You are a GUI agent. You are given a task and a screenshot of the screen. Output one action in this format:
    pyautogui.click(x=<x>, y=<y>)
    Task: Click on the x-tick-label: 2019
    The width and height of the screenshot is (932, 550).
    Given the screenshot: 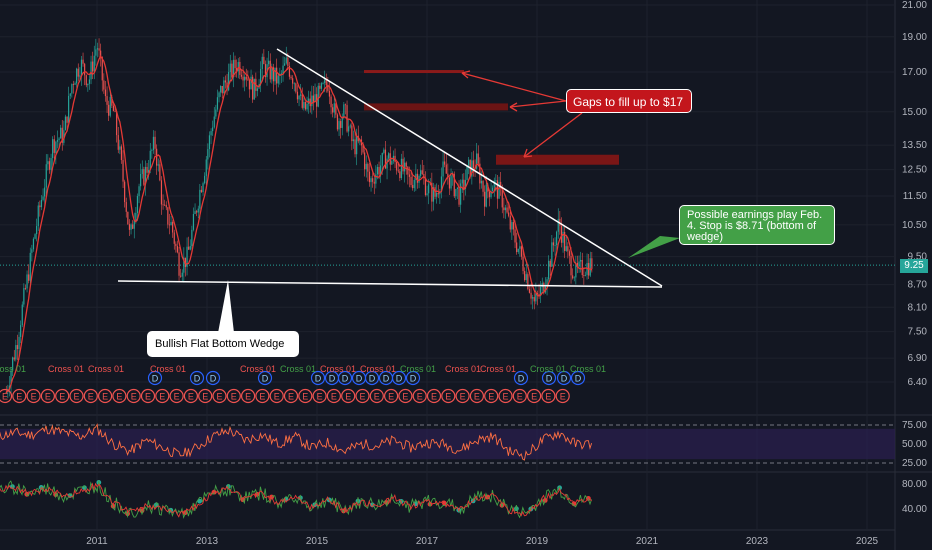 What is the action you would take?
    pyautogui.click(x=537, y=541)
    